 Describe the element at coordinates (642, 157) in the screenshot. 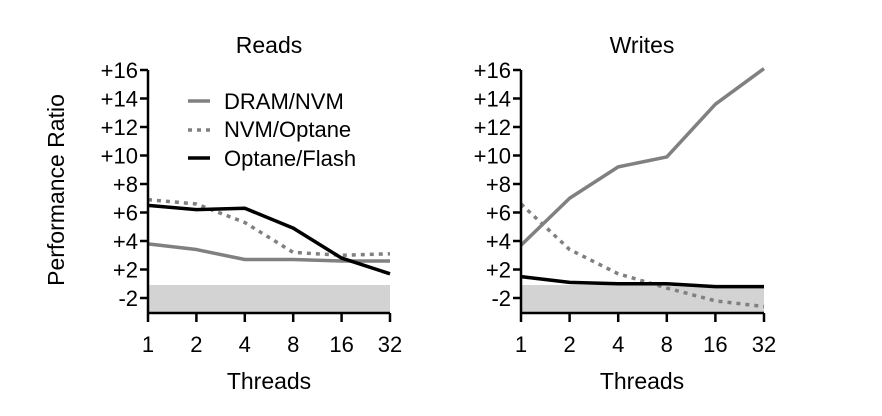

I see `writes-series-dram-nvm` at that location.